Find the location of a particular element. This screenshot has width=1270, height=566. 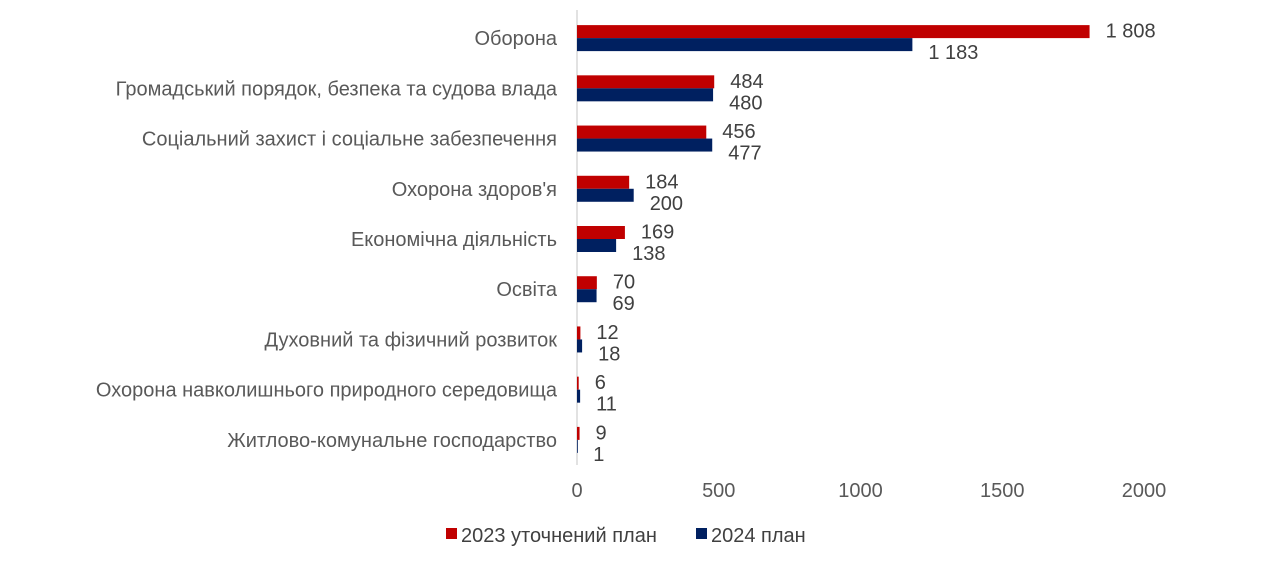

x-tick-label: 0 is located at coordinates (576, 491).